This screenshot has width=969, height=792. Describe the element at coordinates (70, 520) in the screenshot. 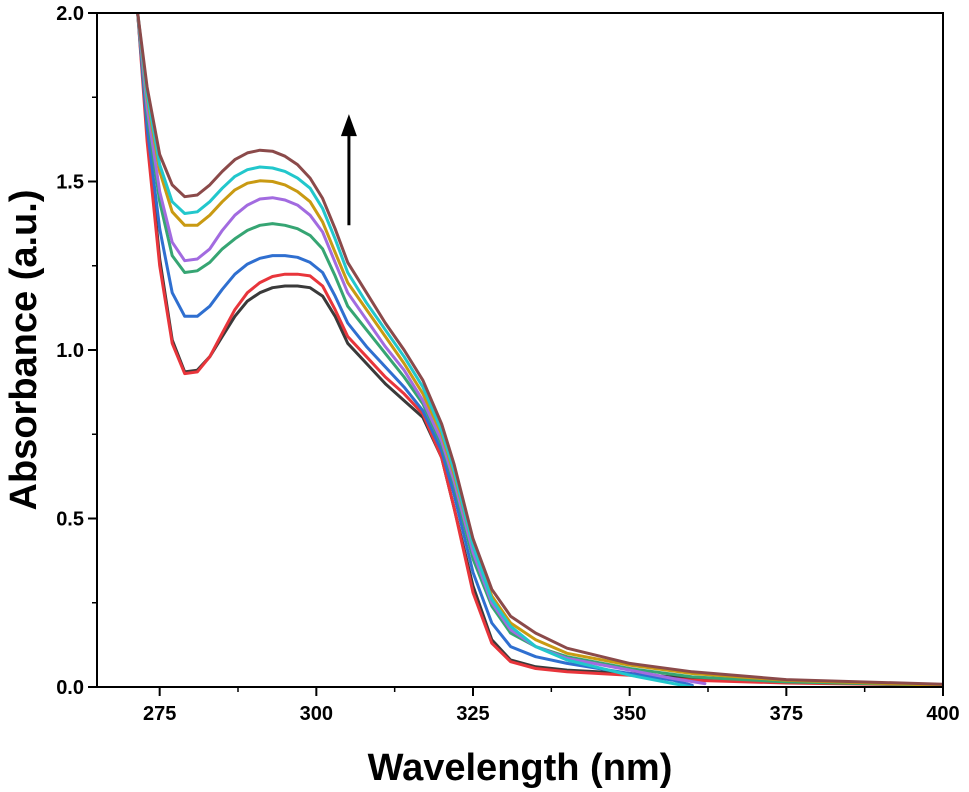

I see `y-tick-label: 0.5` at that location.